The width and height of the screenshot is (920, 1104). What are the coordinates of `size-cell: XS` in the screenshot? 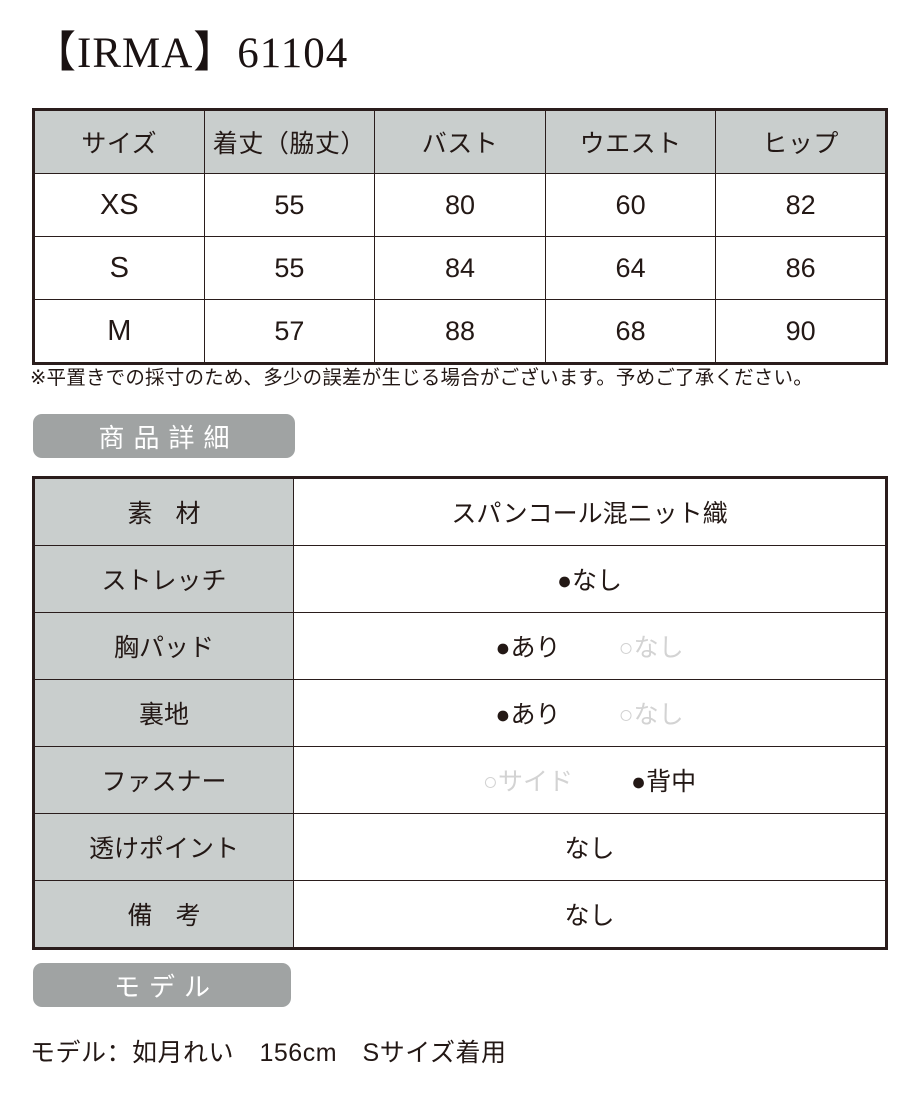 It's located at (119, 205).